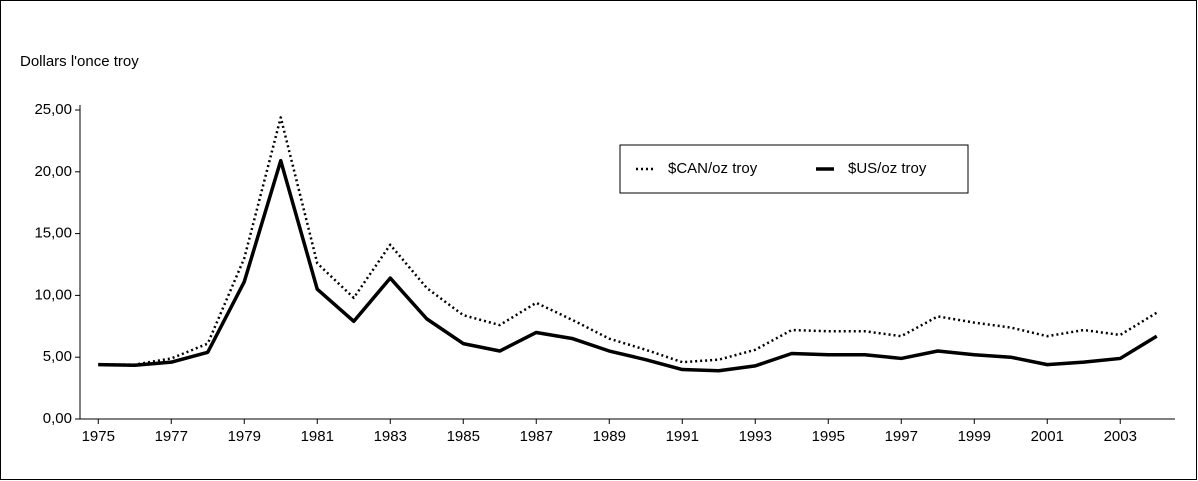  What do you see at coordinates (79, 61) in the screenshot?
I see `y-axis-title: Dollars l'once troy` at bounding box center [79, 61].